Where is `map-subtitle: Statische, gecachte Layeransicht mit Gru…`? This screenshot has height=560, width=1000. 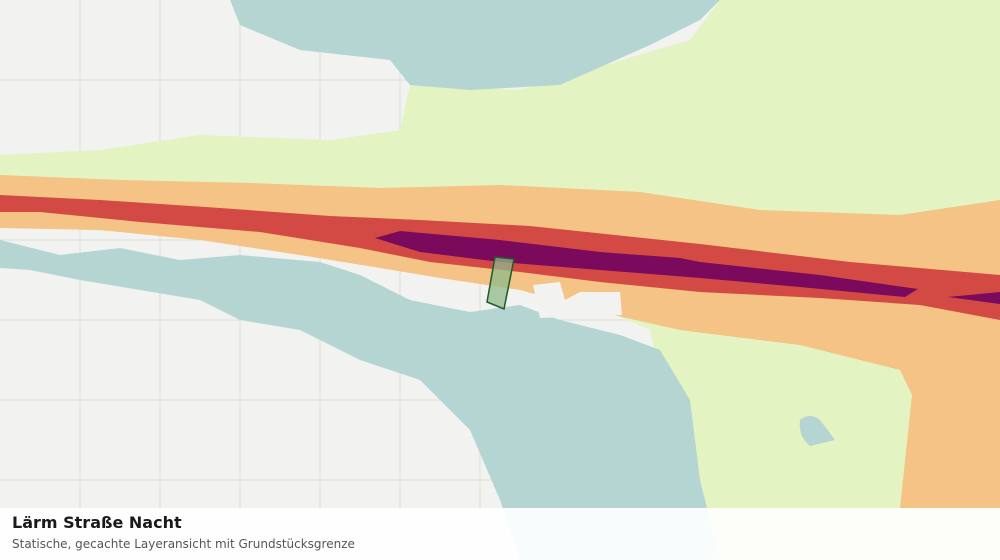
map-subtitle: Statische, gecachte Layeransicht mit Gru… is located at coordinates (183, 544).